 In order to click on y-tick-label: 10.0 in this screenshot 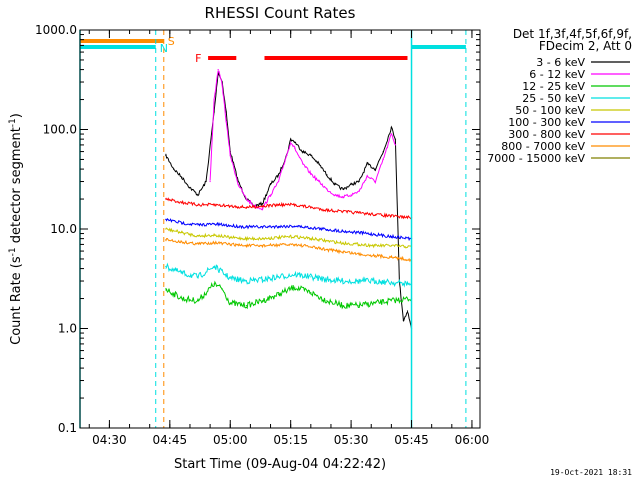, I will do `click(63, 229)`.